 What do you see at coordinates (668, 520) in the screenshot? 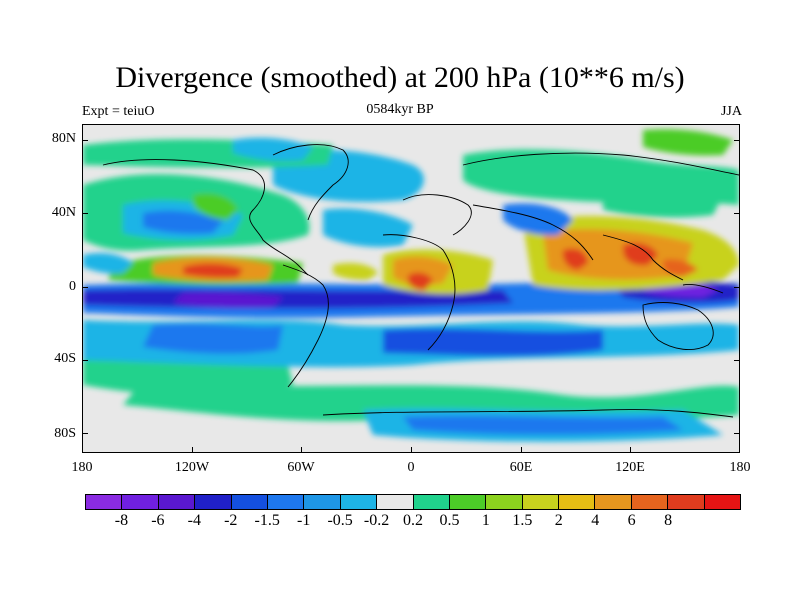
I see `colorbar-tick-label: 8` at bounding box center [668, 520].